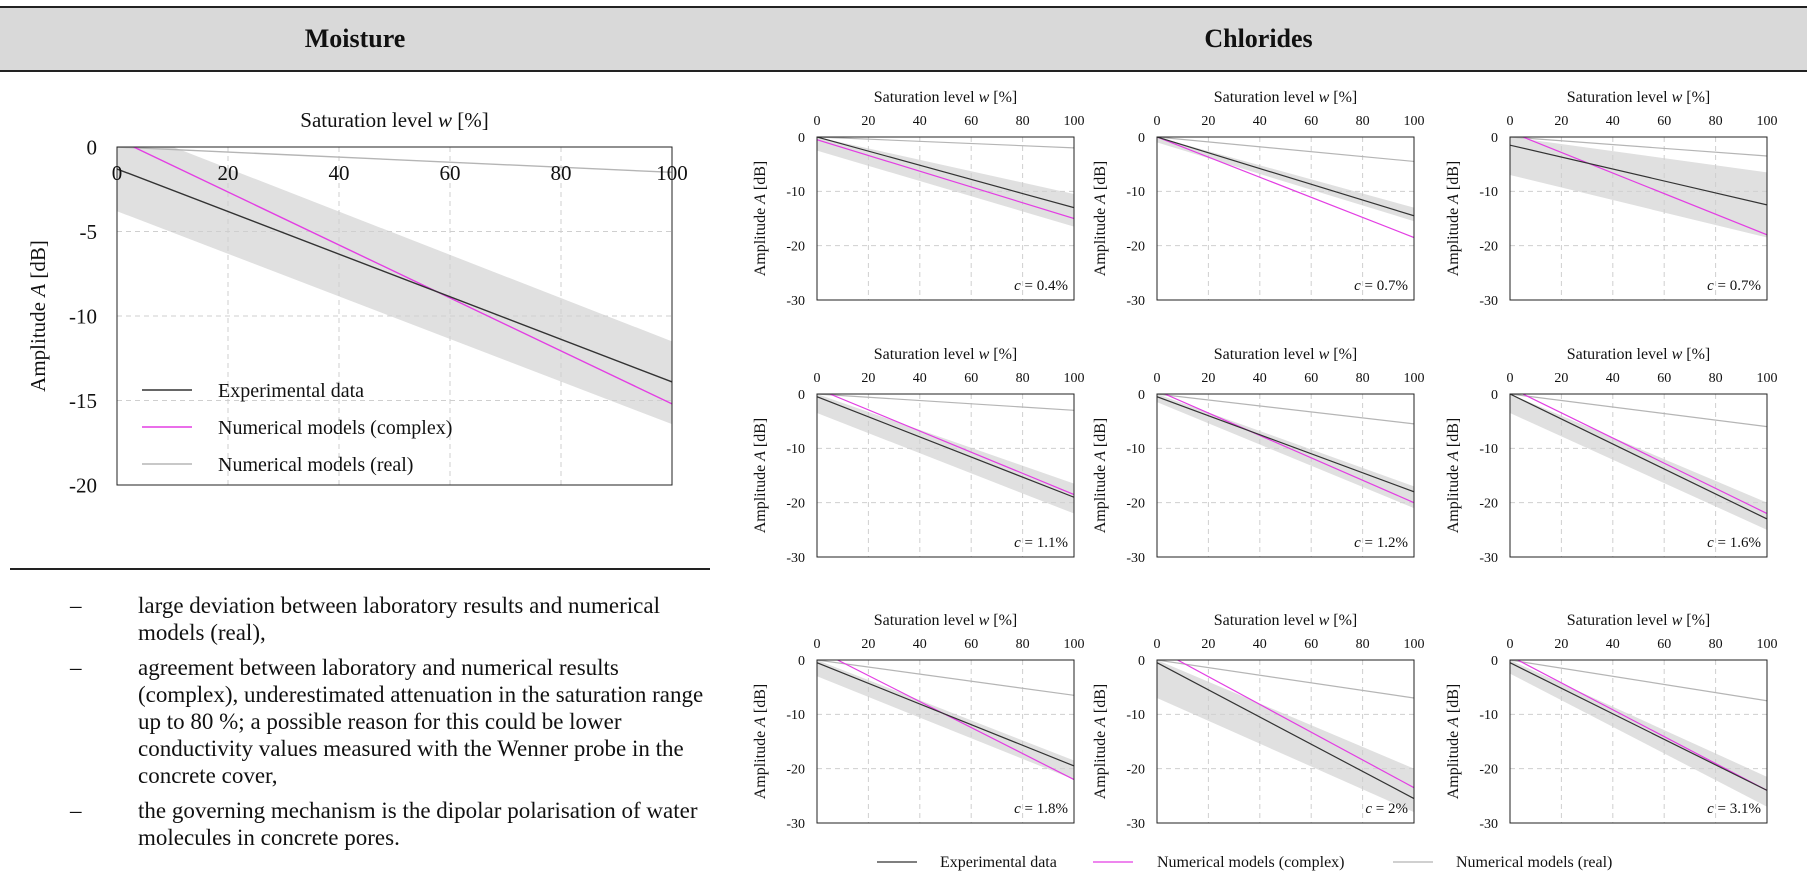  Describe the element at coordinates (1734, 286) in the screenshot. I see `panel-label: c = 0.7%` at that location.